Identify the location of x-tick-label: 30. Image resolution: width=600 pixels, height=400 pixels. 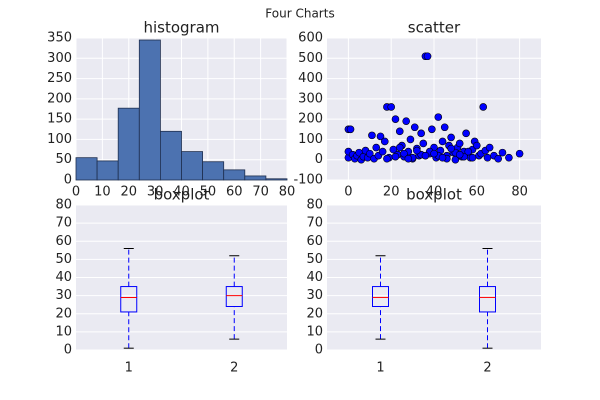
(155, 192).